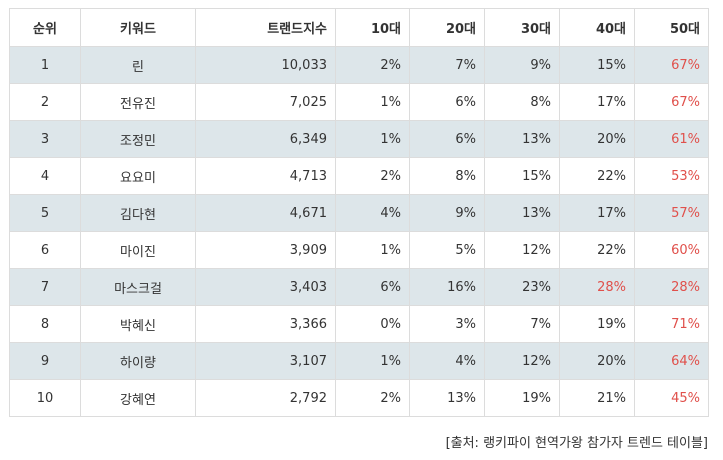  I want to click on cell-age-40: 19%, so click(597, 324).